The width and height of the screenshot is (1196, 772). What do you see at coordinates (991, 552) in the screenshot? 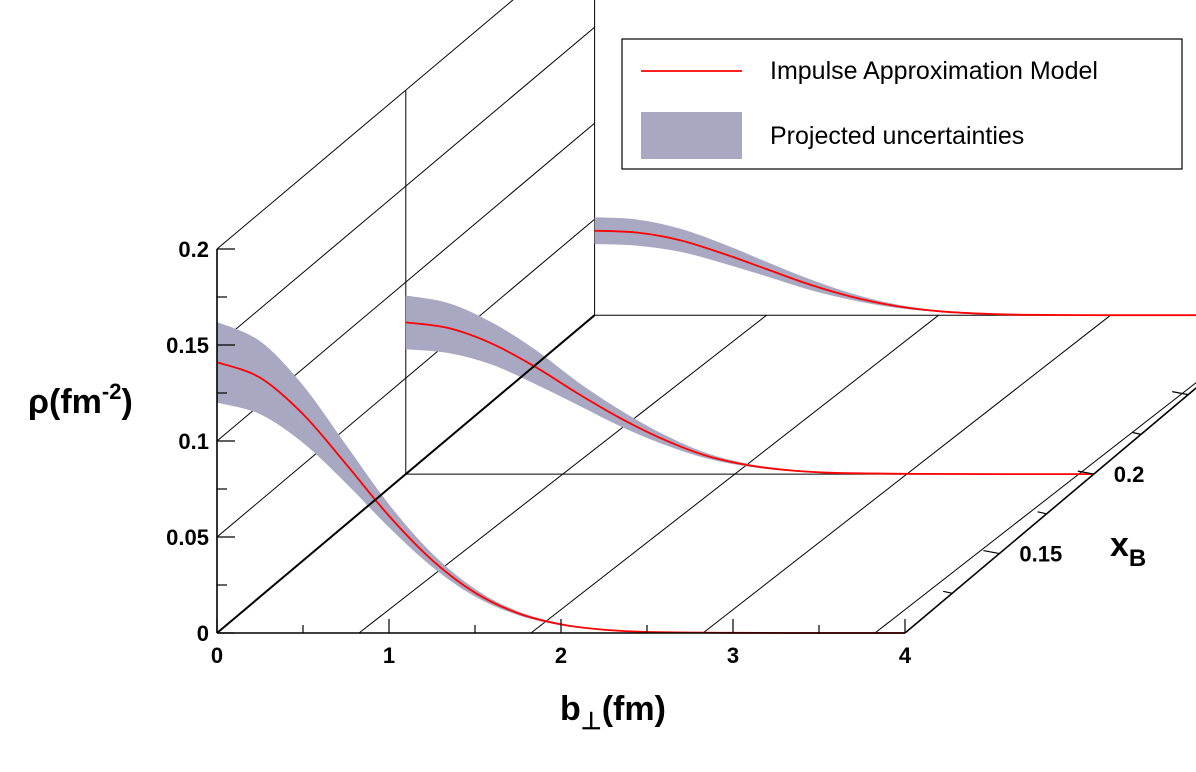
I see `z-major-tick-0.150` at bounding box center [991, 552].